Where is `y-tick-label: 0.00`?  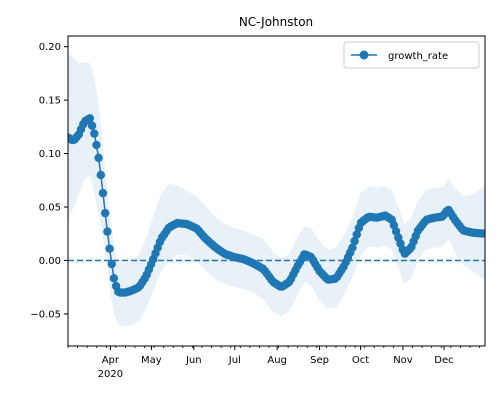 y-tick-label: 0.00 is located at coordinates (50, 261).